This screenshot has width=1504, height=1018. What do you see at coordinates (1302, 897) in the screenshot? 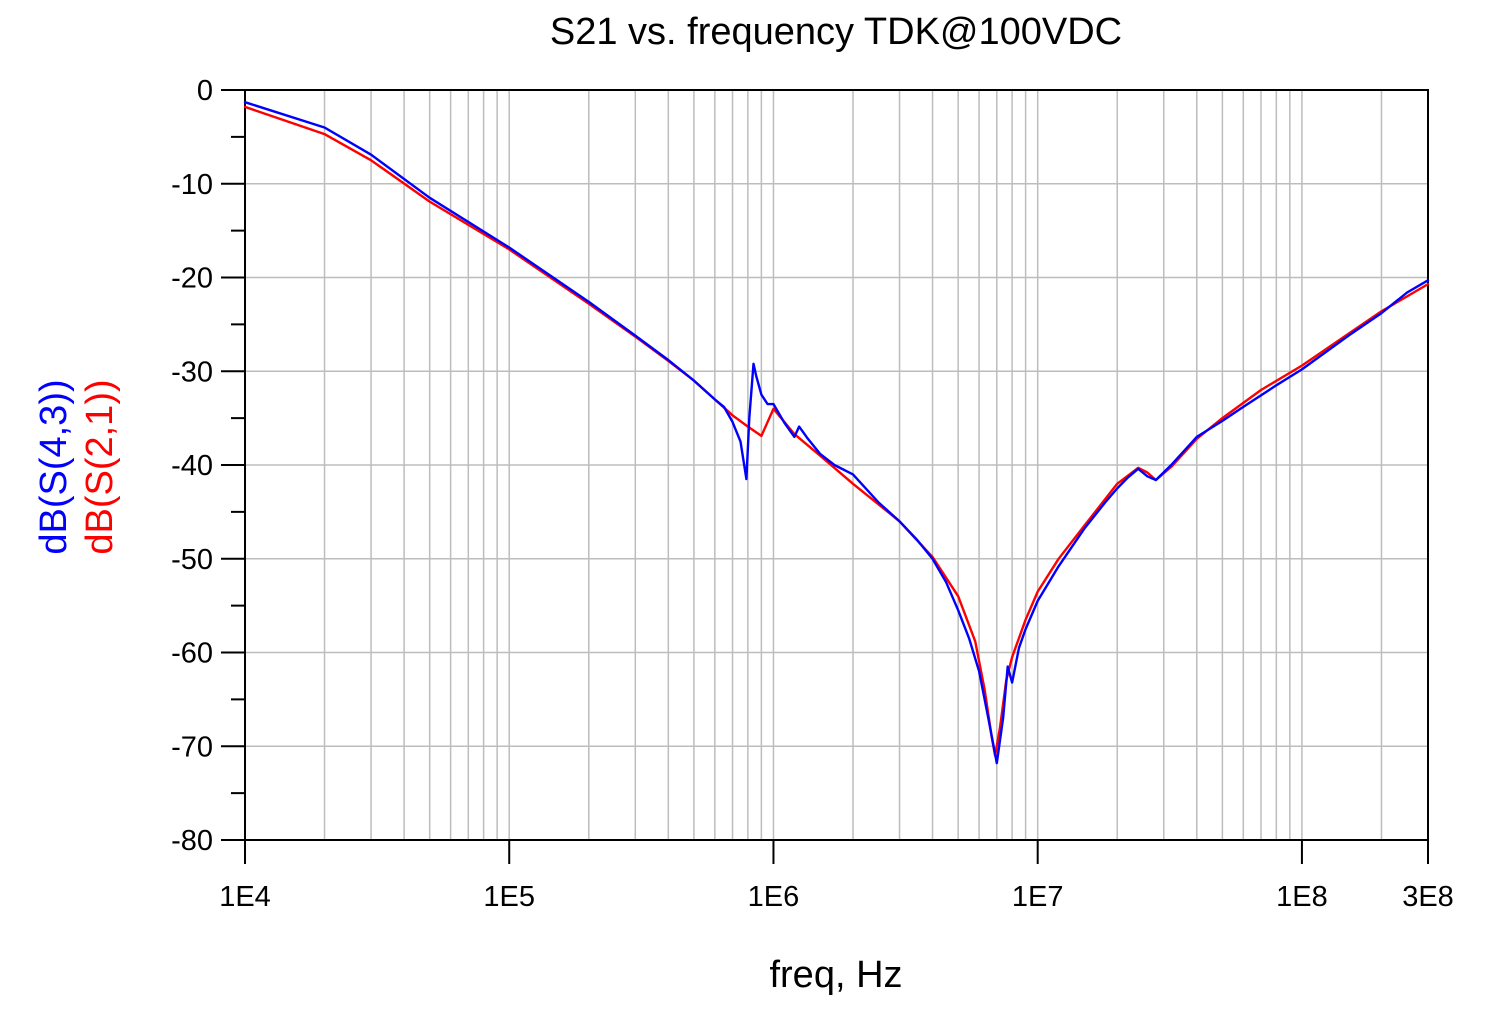
I see `x-tick-label: 1E8` at bounding box center [1302, 897].